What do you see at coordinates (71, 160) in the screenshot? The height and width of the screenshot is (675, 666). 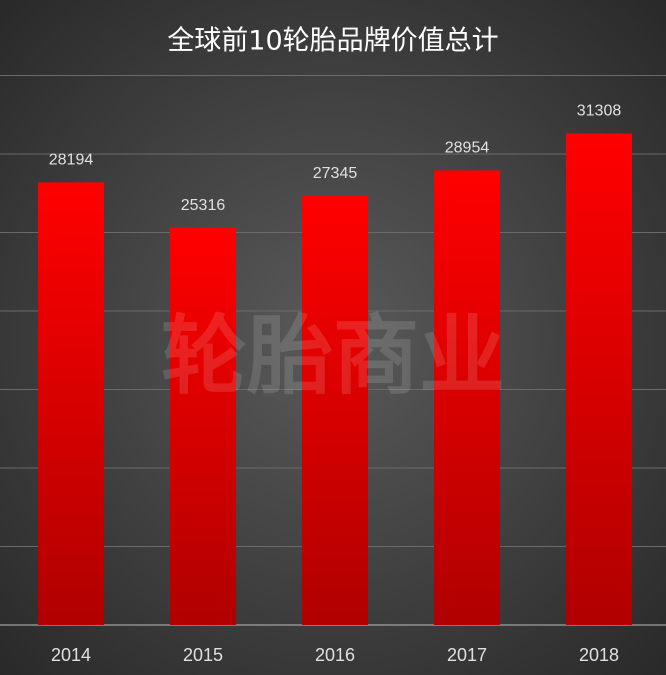 I see `data-label: 28194` at bounding box center [71, 160].